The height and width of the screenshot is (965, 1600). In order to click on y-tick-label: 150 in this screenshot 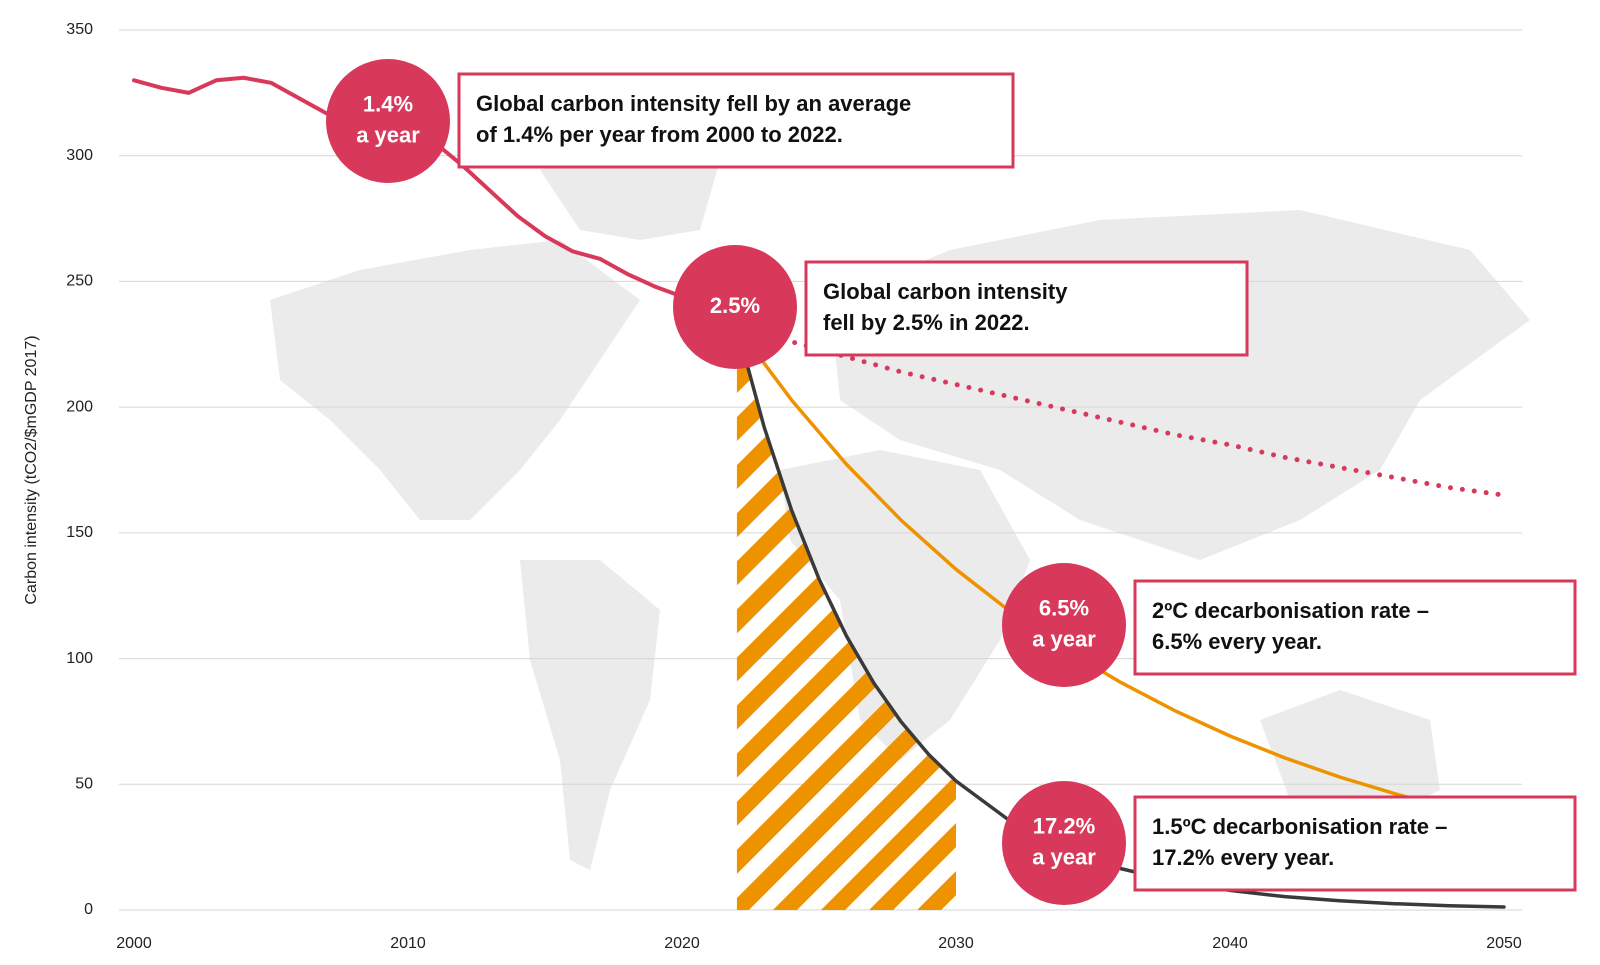, I will do `click(79, 532)`.